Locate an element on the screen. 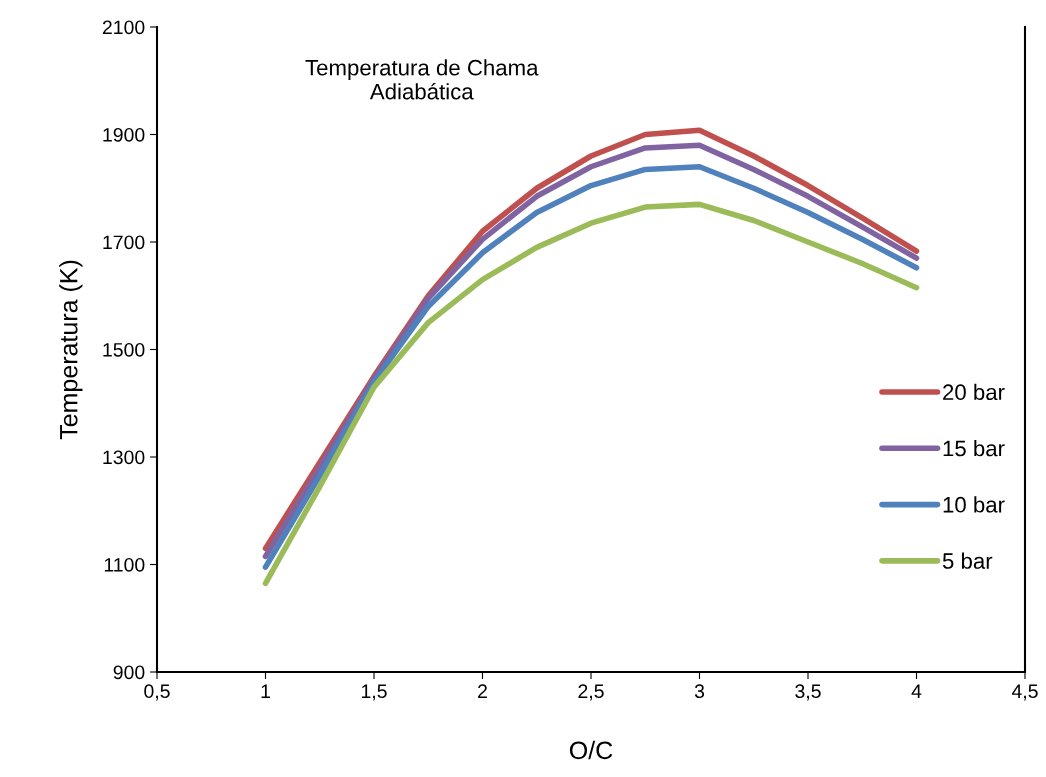 The width and height of the screenshot is (1046, 777). x-tick-label: 2,5 is located at coordinates (591, 692).